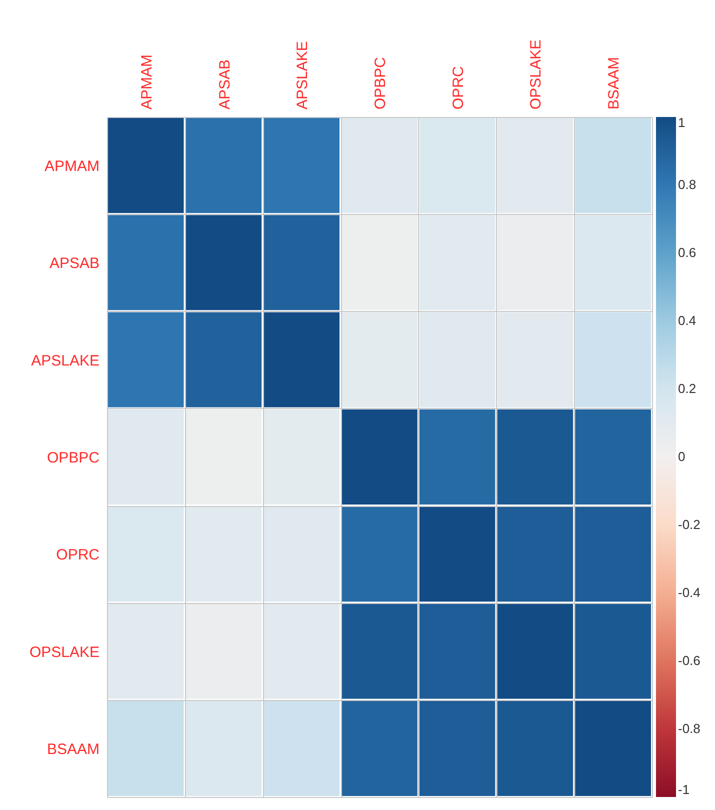 Image resolution: width=715 pixels, height=810 pixels. What do you see at coordinates (689, 728) in the screenshot?
I see `color-bar-label: -0.8` at bounding box center [689, 728].